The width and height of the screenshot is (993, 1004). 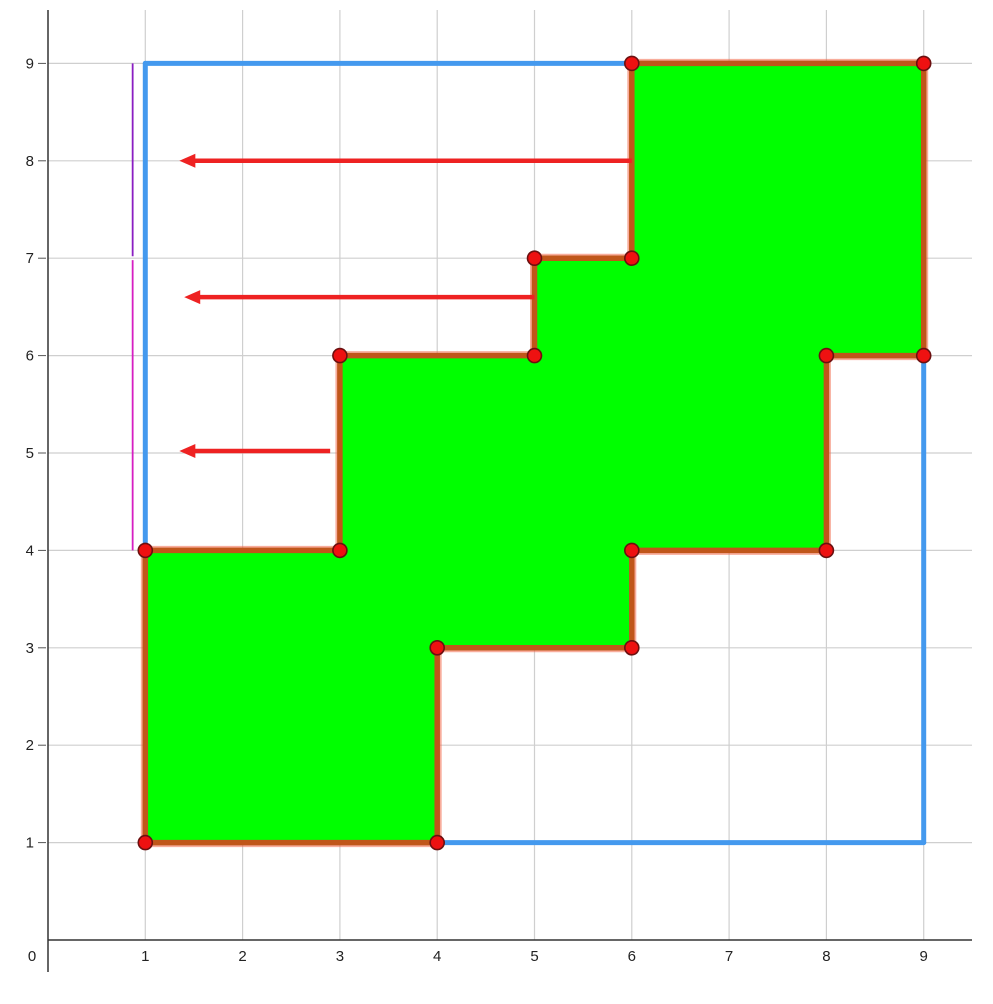 What do you see at coordinates (30, 356) in the screenshot?
I see `y-tick-label: 6` at bounding box center [30, 356].